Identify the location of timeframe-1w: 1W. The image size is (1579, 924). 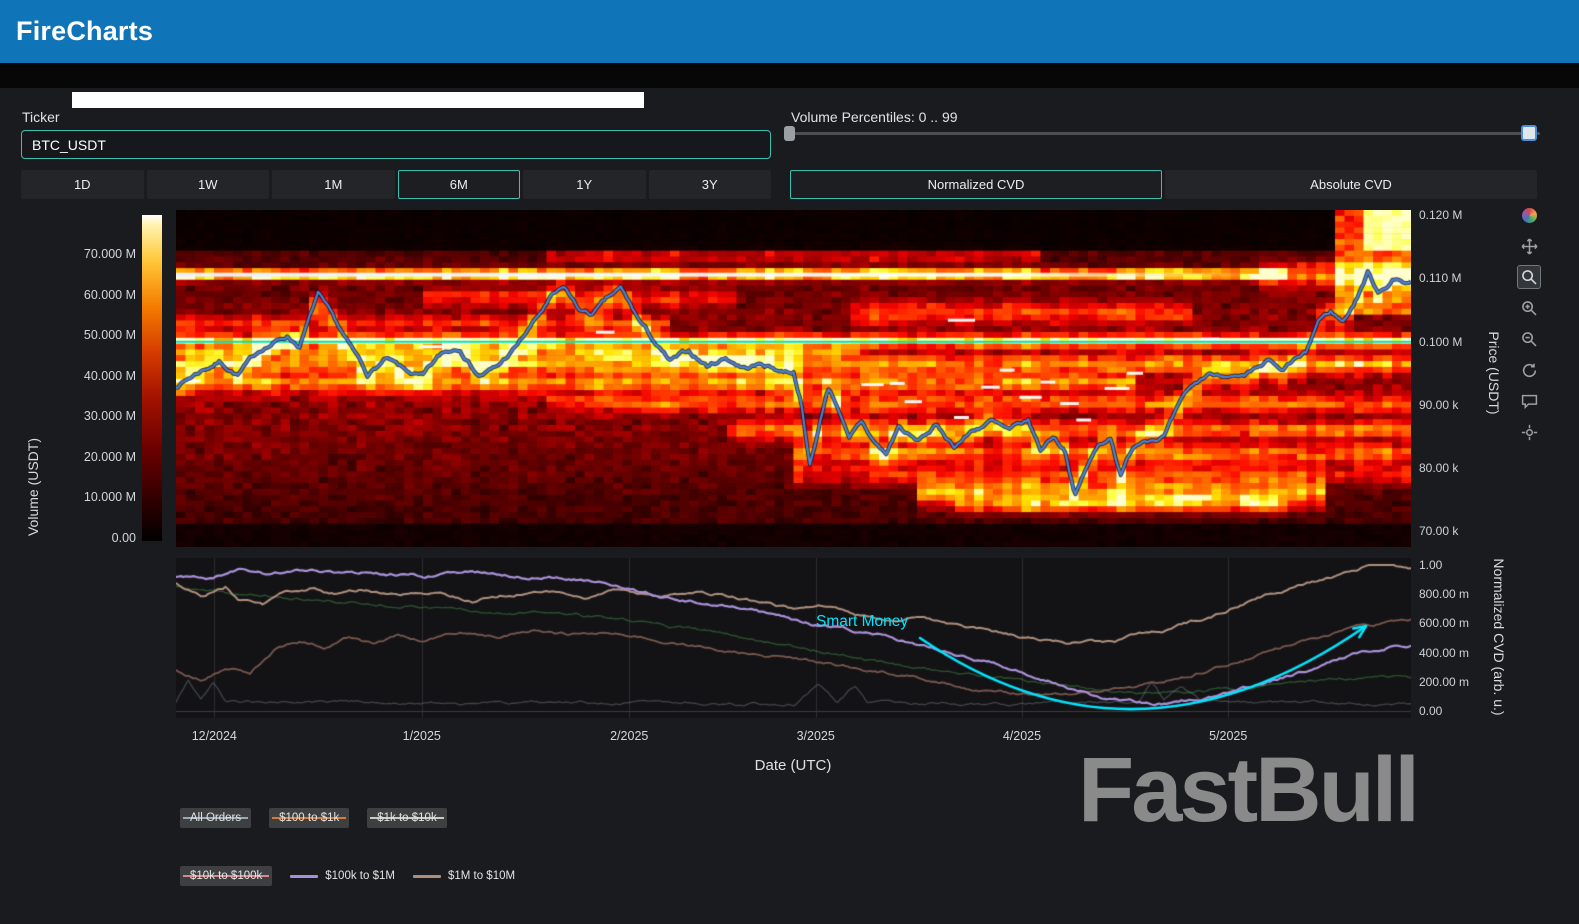
(207, 184).